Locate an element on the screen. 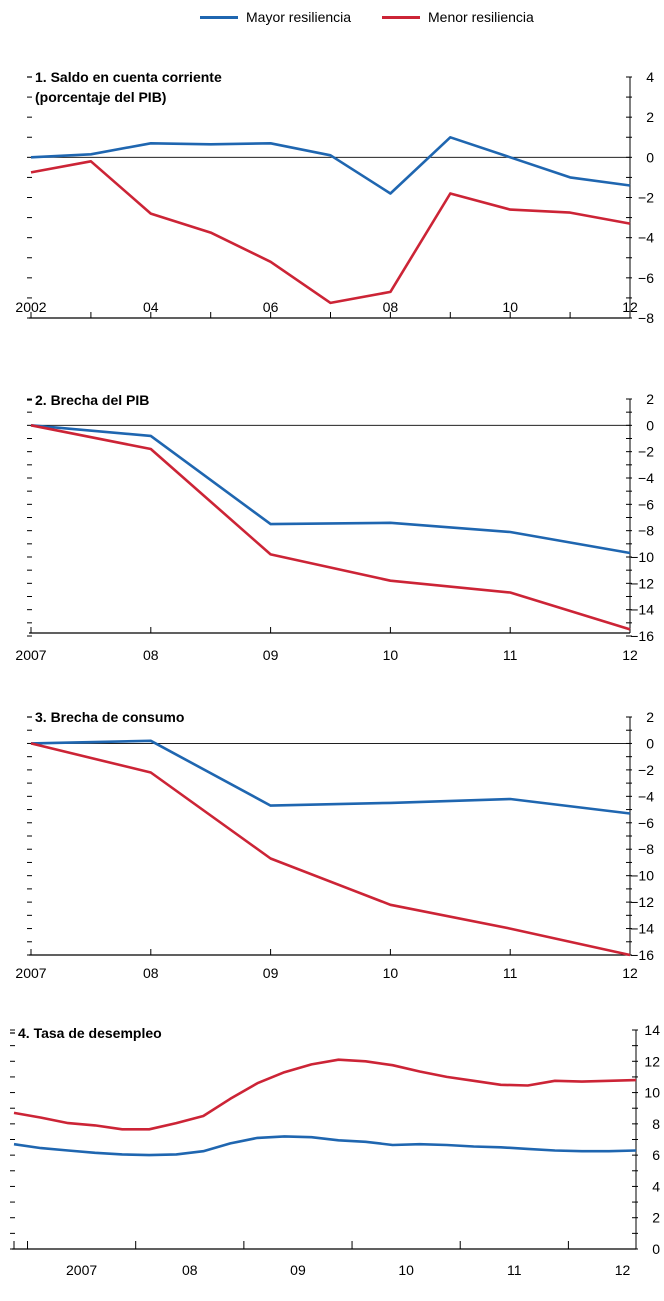 The height and width of the screenshot is (1301, 664). legend-swatch-mayor is located at coordinates (219, 17).